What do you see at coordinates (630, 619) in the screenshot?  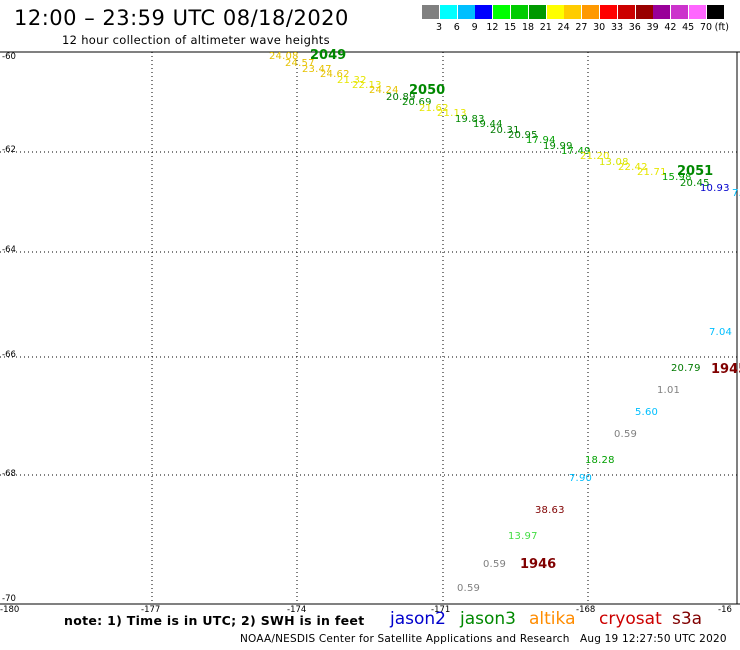 I see `satellite-legend-item: cryosat` at bounding box center [630, 619].